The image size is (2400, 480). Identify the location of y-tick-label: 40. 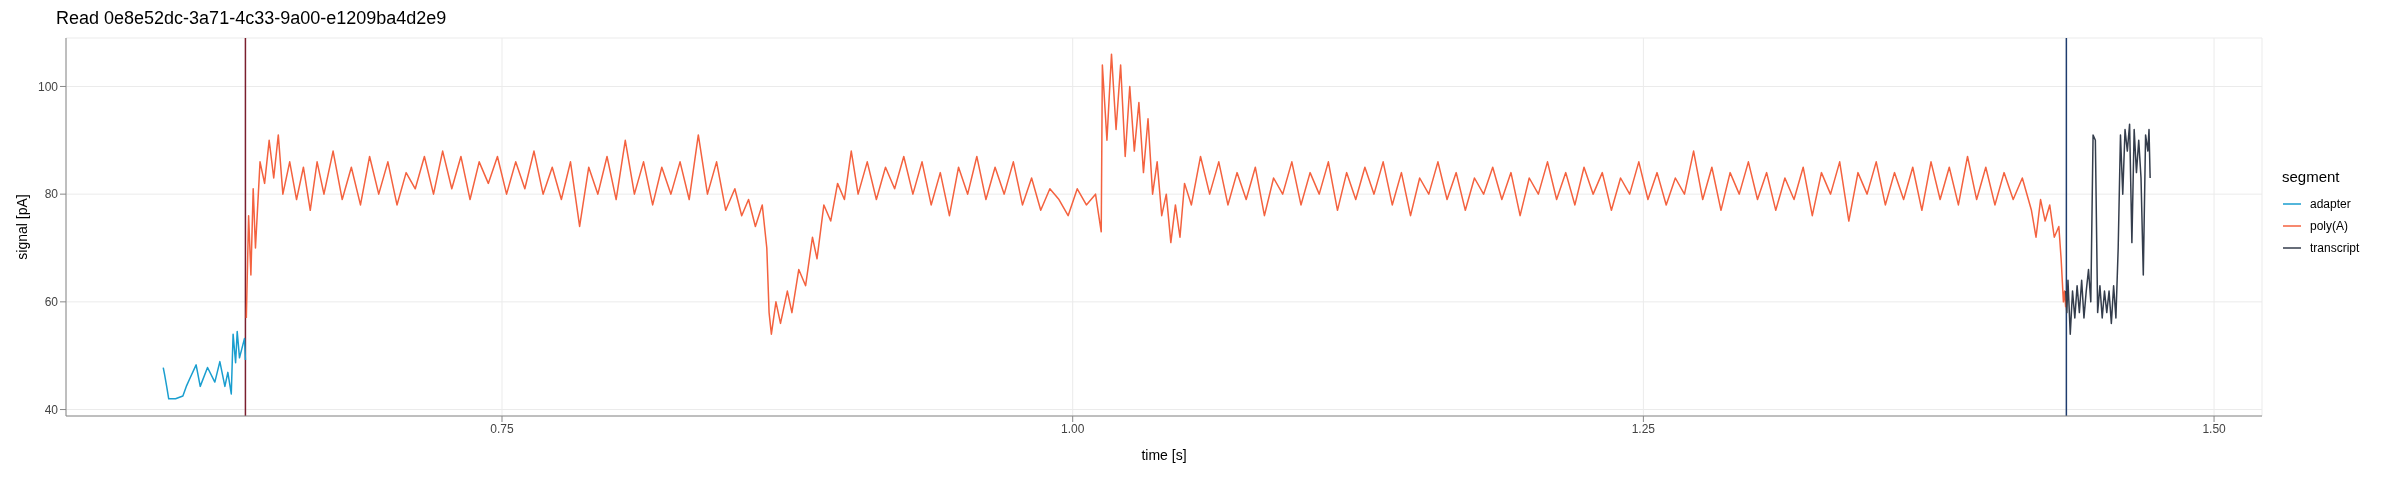
(51, 409).